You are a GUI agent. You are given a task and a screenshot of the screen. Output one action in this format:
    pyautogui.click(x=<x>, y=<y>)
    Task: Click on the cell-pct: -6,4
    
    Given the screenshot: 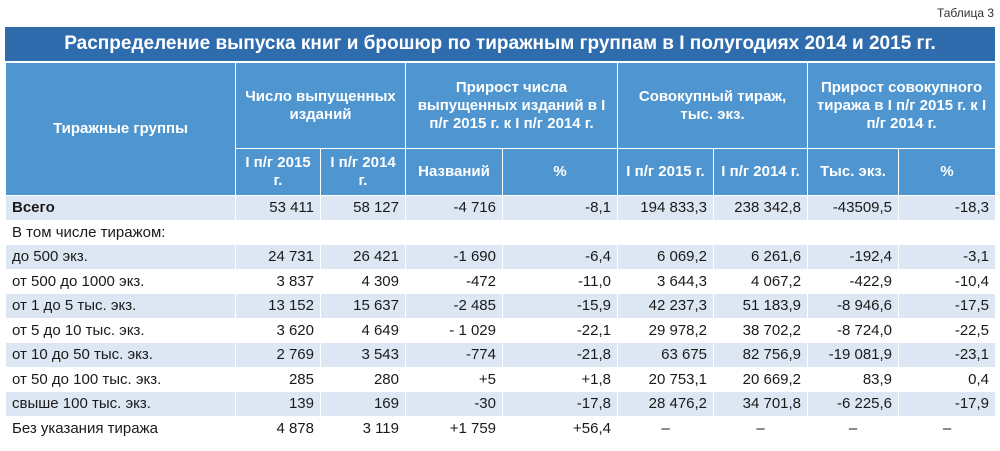 What is the action you would take?
    pyautogui.click(x=560, y=257)
    